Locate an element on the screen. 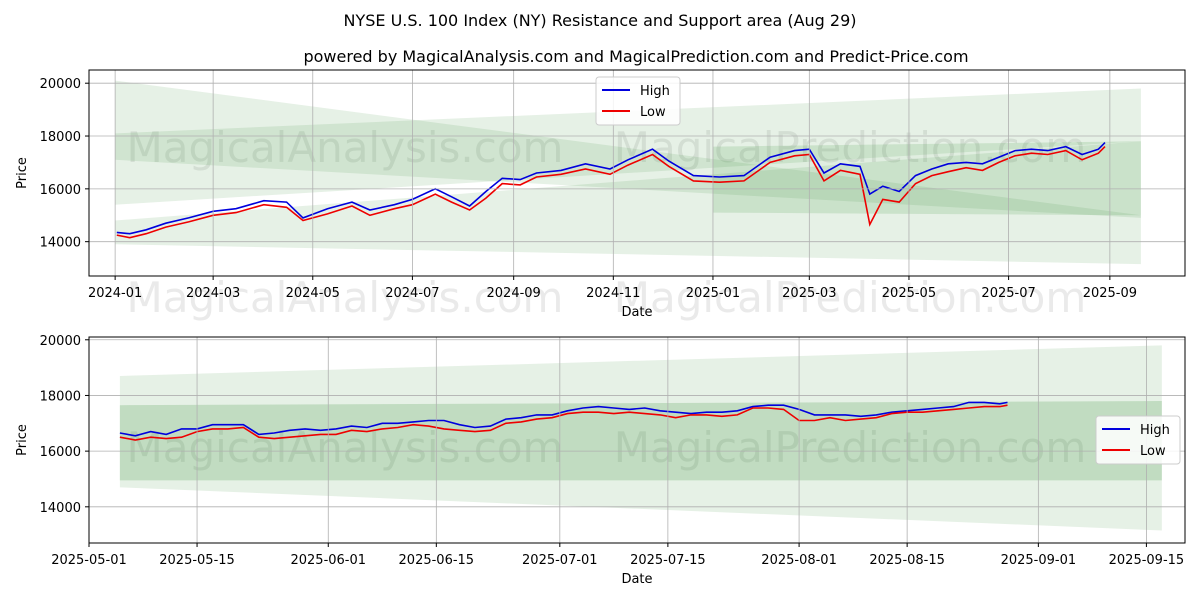 The image size is (1200, 600). x-tick-label: 2025-08-01 is located at coordinates (799, 560).